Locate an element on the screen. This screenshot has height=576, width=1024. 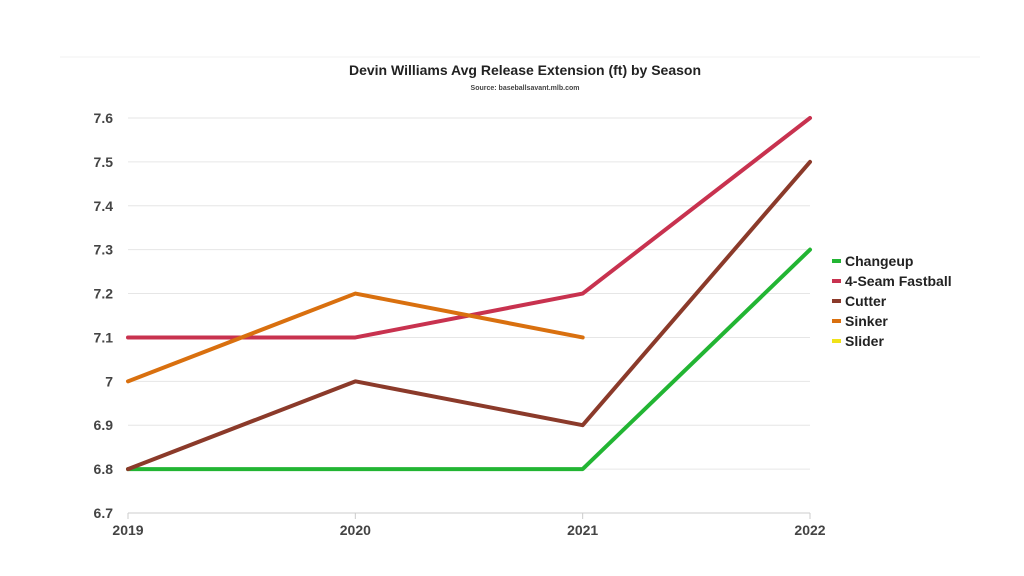
legend-label: Changeup is located at coordinates (879, 261).